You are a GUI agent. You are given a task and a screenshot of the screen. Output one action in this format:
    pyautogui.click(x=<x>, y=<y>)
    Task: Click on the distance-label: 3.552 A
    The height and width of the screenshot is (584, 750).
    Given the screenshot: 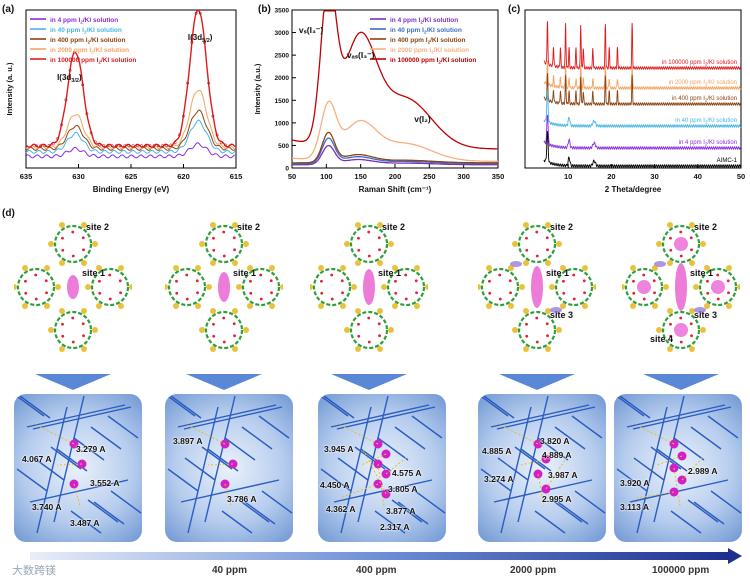 What is the action you would take?
    pyautogui.click(x=105, y=483)
    